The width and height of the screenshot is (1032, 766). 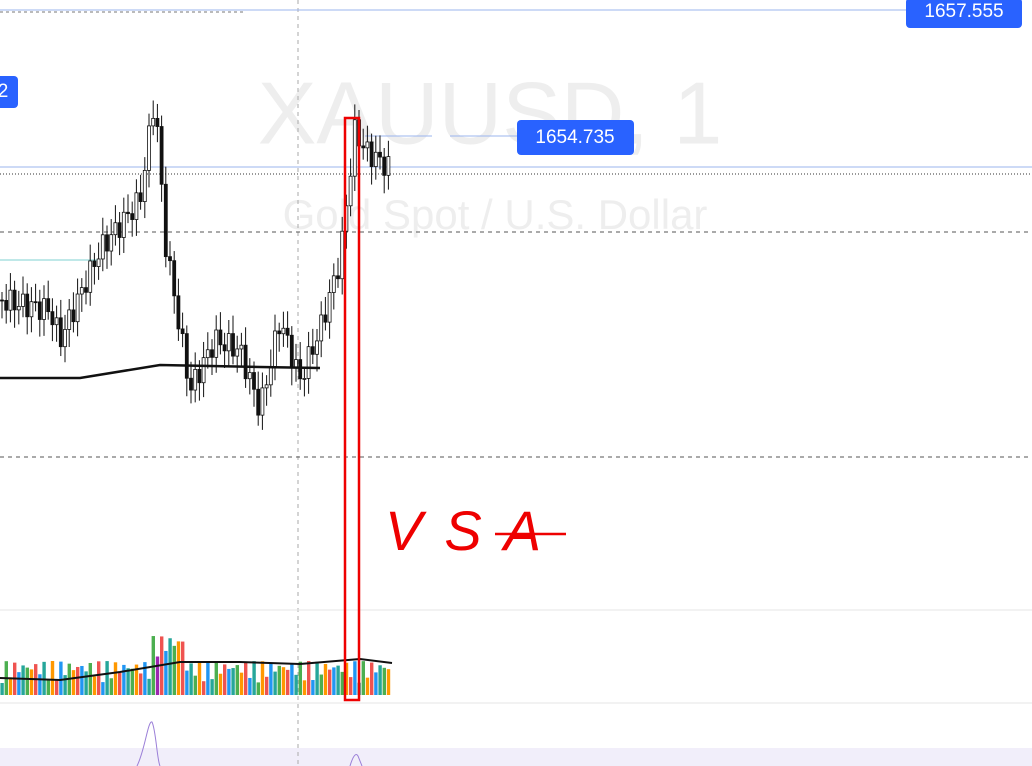 I want to click on highlight-box, so click(x=352, y=409).